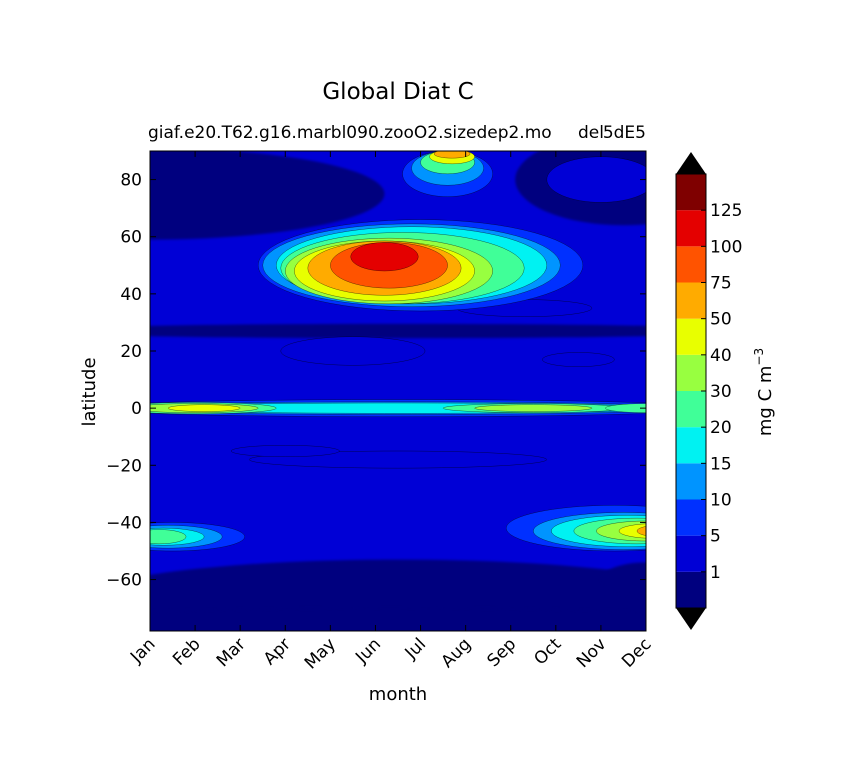 Image resolution: width=857 pixels, height=783 pixels. What do you see at coordinates (591, 133) in the screenshot?
I see `chart-subtitle-overlap: del` at bounding box center [591, 133].